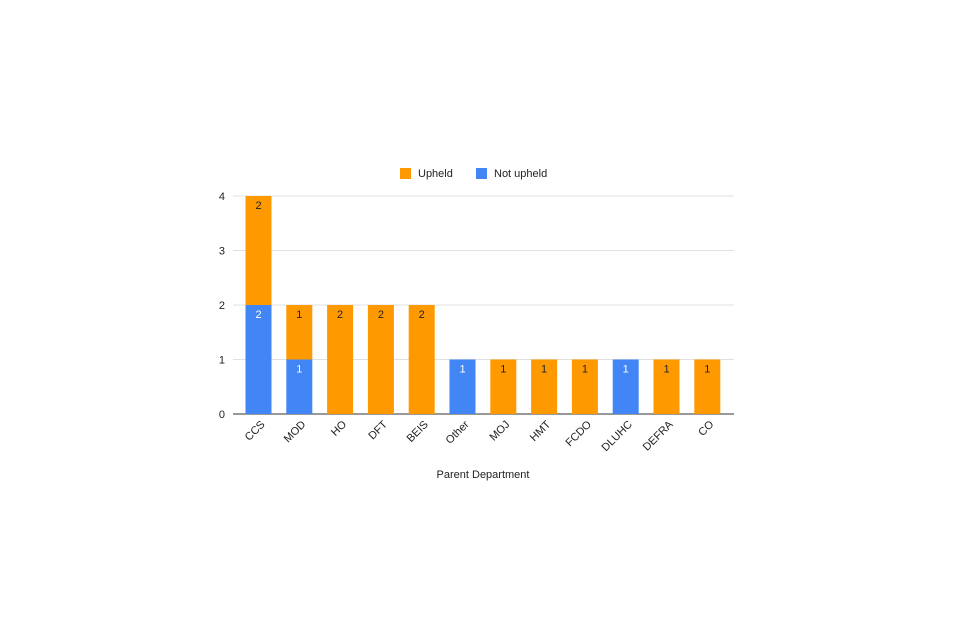  I want to click on x-tick-label: DEFRA, so click(658, 435).